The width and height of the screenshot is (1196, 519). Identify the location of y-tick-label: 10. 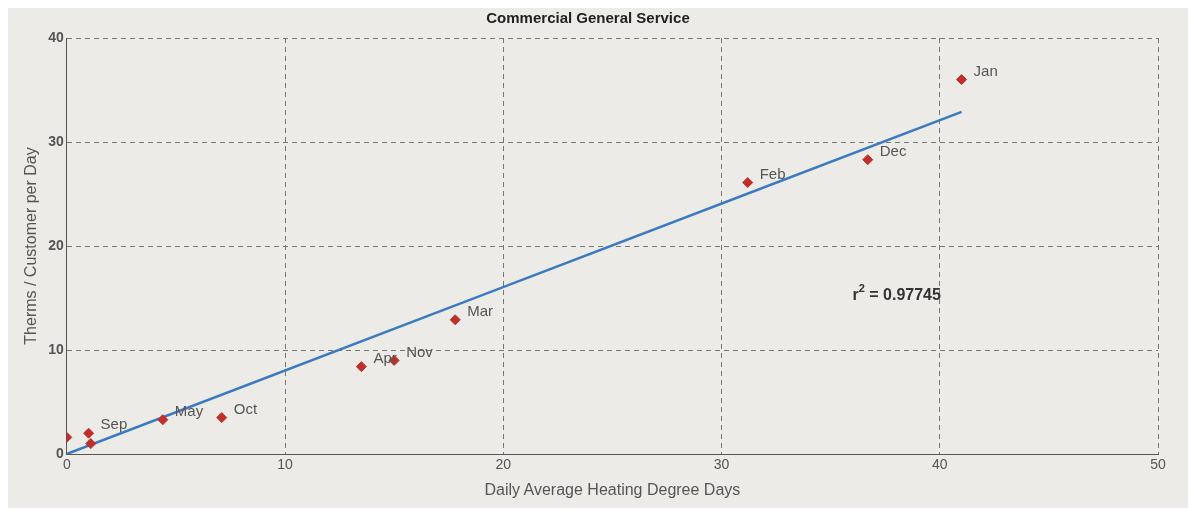
(56, 348).